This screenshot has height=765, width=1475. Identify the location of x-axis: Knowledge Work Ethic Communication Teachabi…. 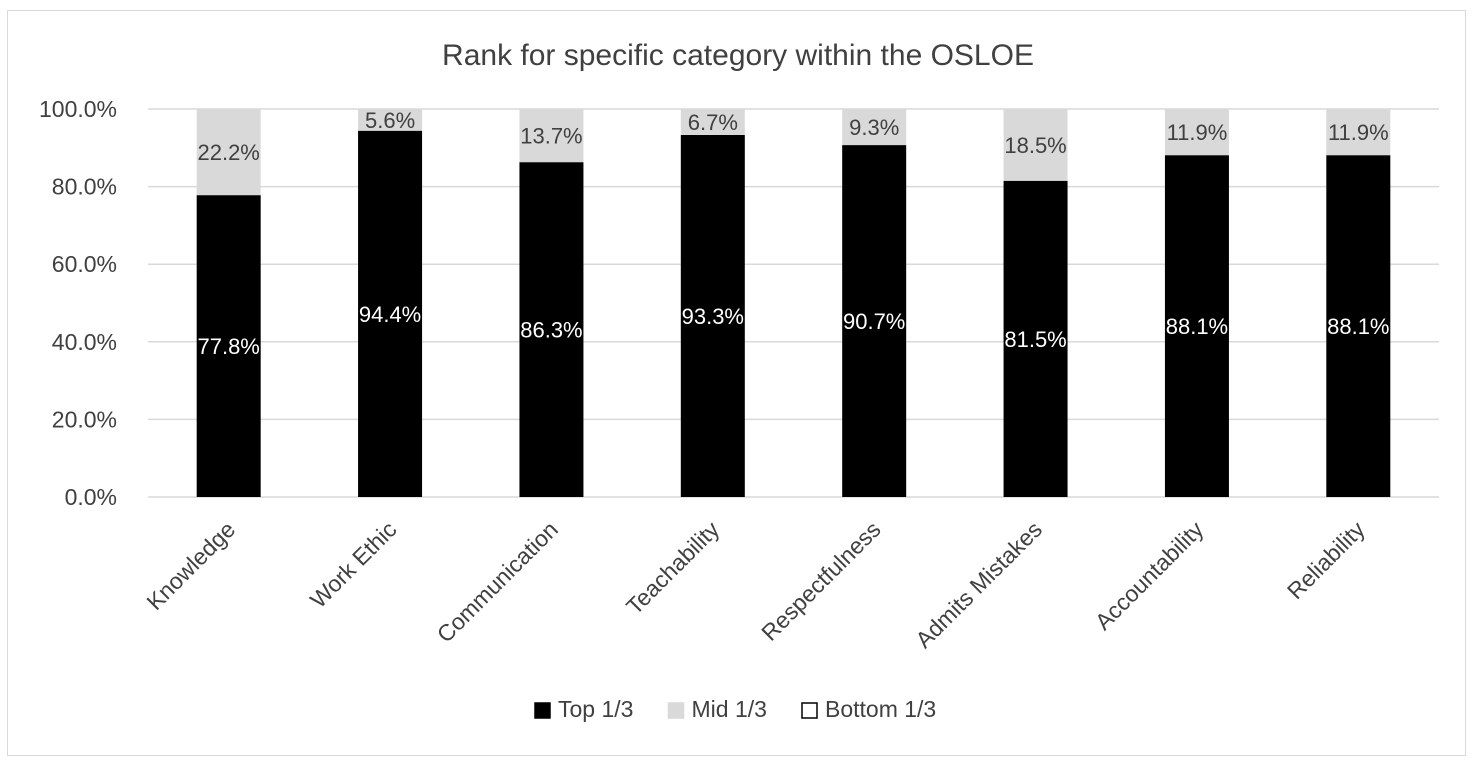
(755, 584).